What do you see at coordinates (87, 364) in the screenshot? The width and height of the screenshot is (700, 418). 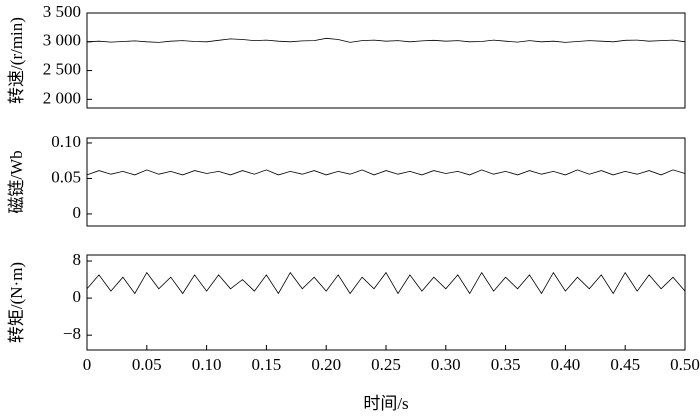 I see `x-tick-label: 0` at bounding box center [87, 364].